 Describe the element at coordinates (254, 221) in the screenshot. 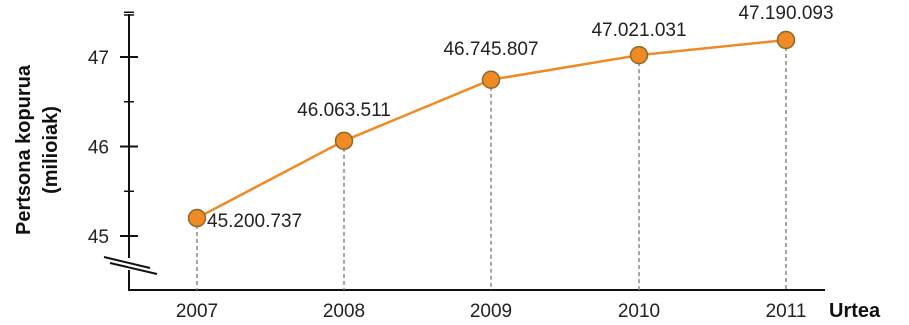

I see `data-label: 45.200.737` at that location.